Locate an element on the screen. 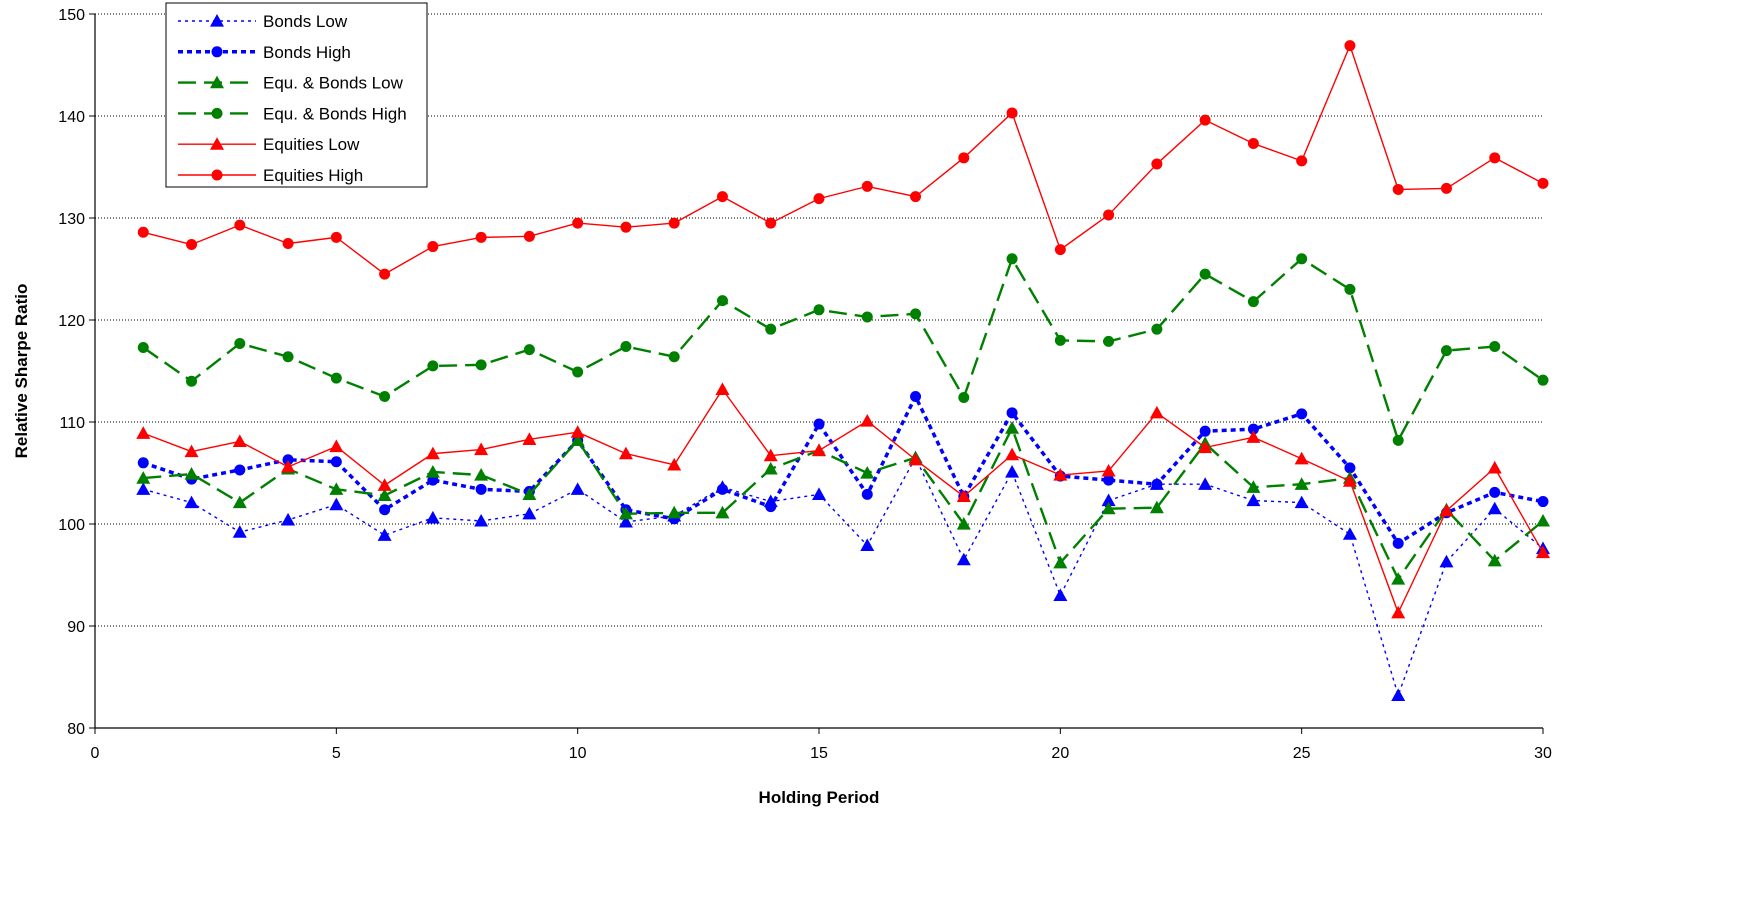 The image size is (1762, 914). y-tick-label: 150 is located at coordinates (71, 15).